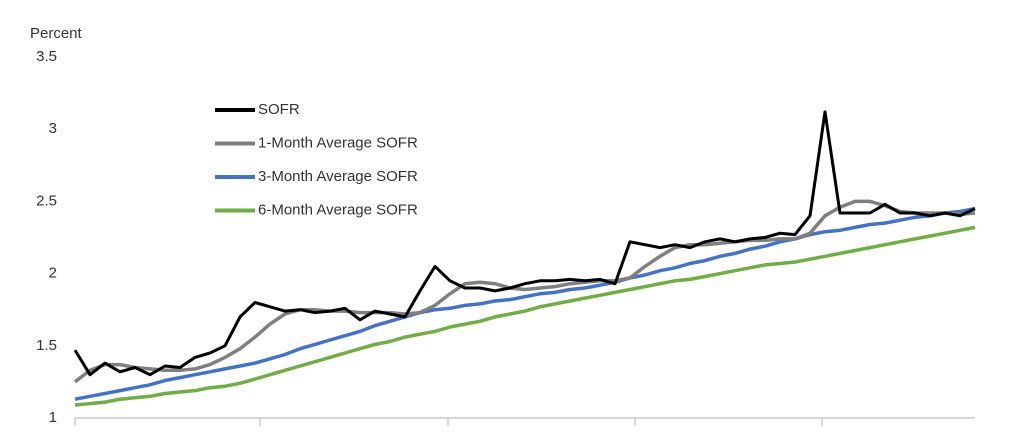 The image size is (1024, 434). What do you see at coordinates (279, 109) in the screenshot?
I see `legend-label: SOFR` at bounding box center [279, 109].